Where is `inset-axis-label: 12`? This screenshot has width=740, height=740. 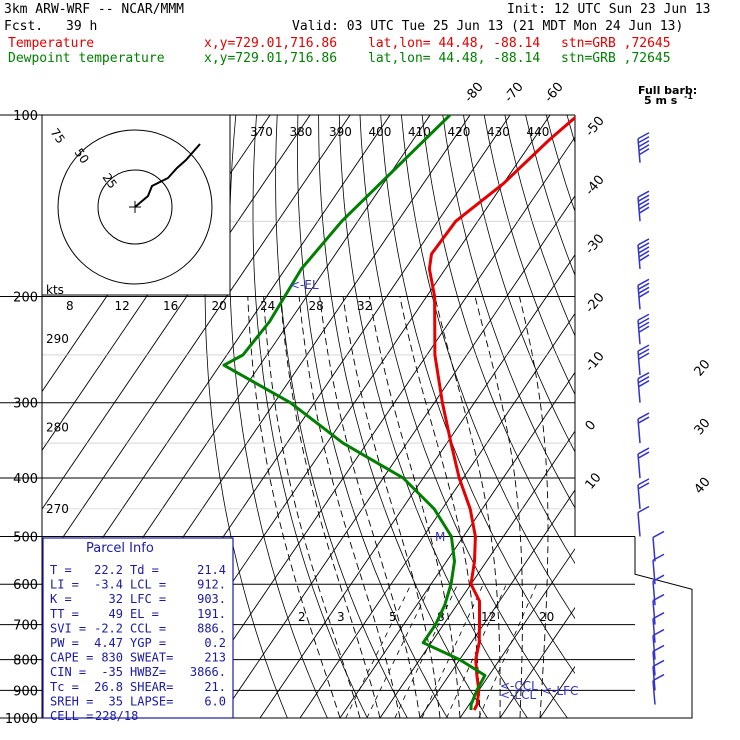 inset-axis-label: 12 is located at coordinates (122, 306).